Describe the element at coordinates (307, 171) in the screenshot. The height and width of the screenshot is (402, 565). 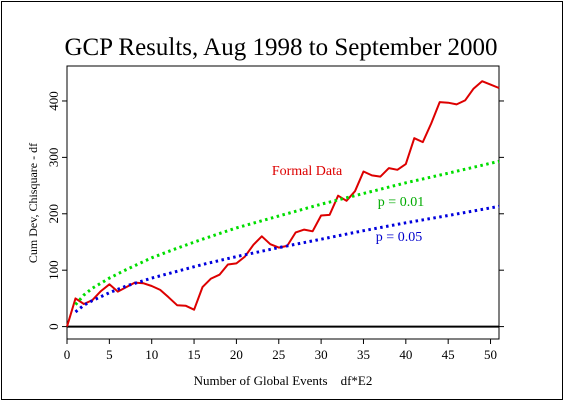
I see `annotation-formal-data: Formal Data` at that location.